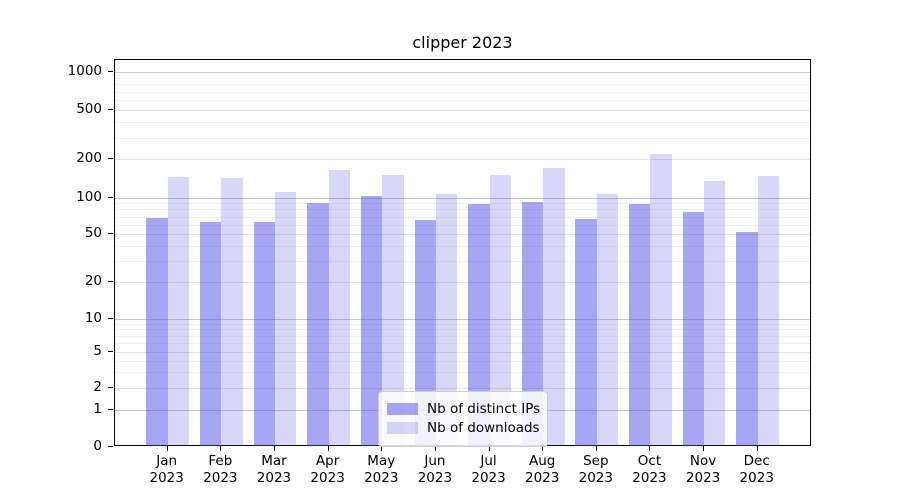  What do you see at coordinates (703, 469) in the screenshot?
I see `x-tick-label-nov: Nov 2023` at bounding box center [703, 469].